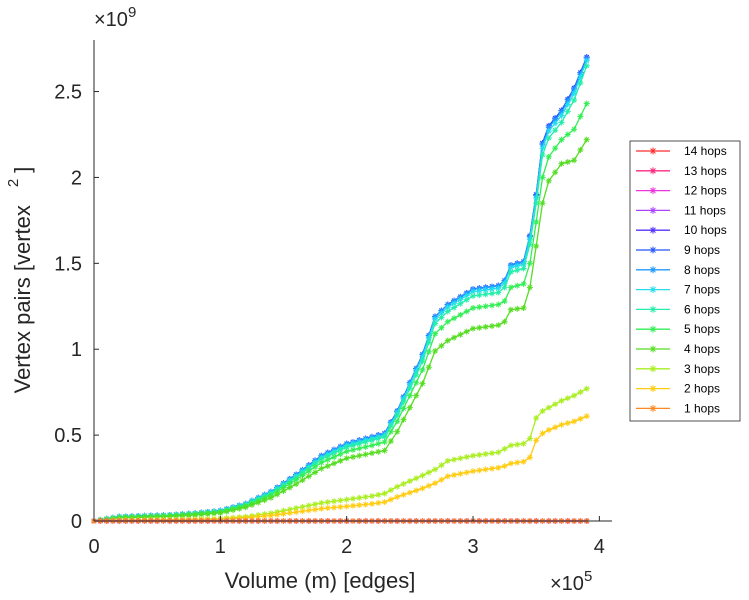 The width and height of the screenshot is (749, 600). Describe the element at coordinates (678, 270) in the screenshot. I see `legend-item: 8 hops` at that location.